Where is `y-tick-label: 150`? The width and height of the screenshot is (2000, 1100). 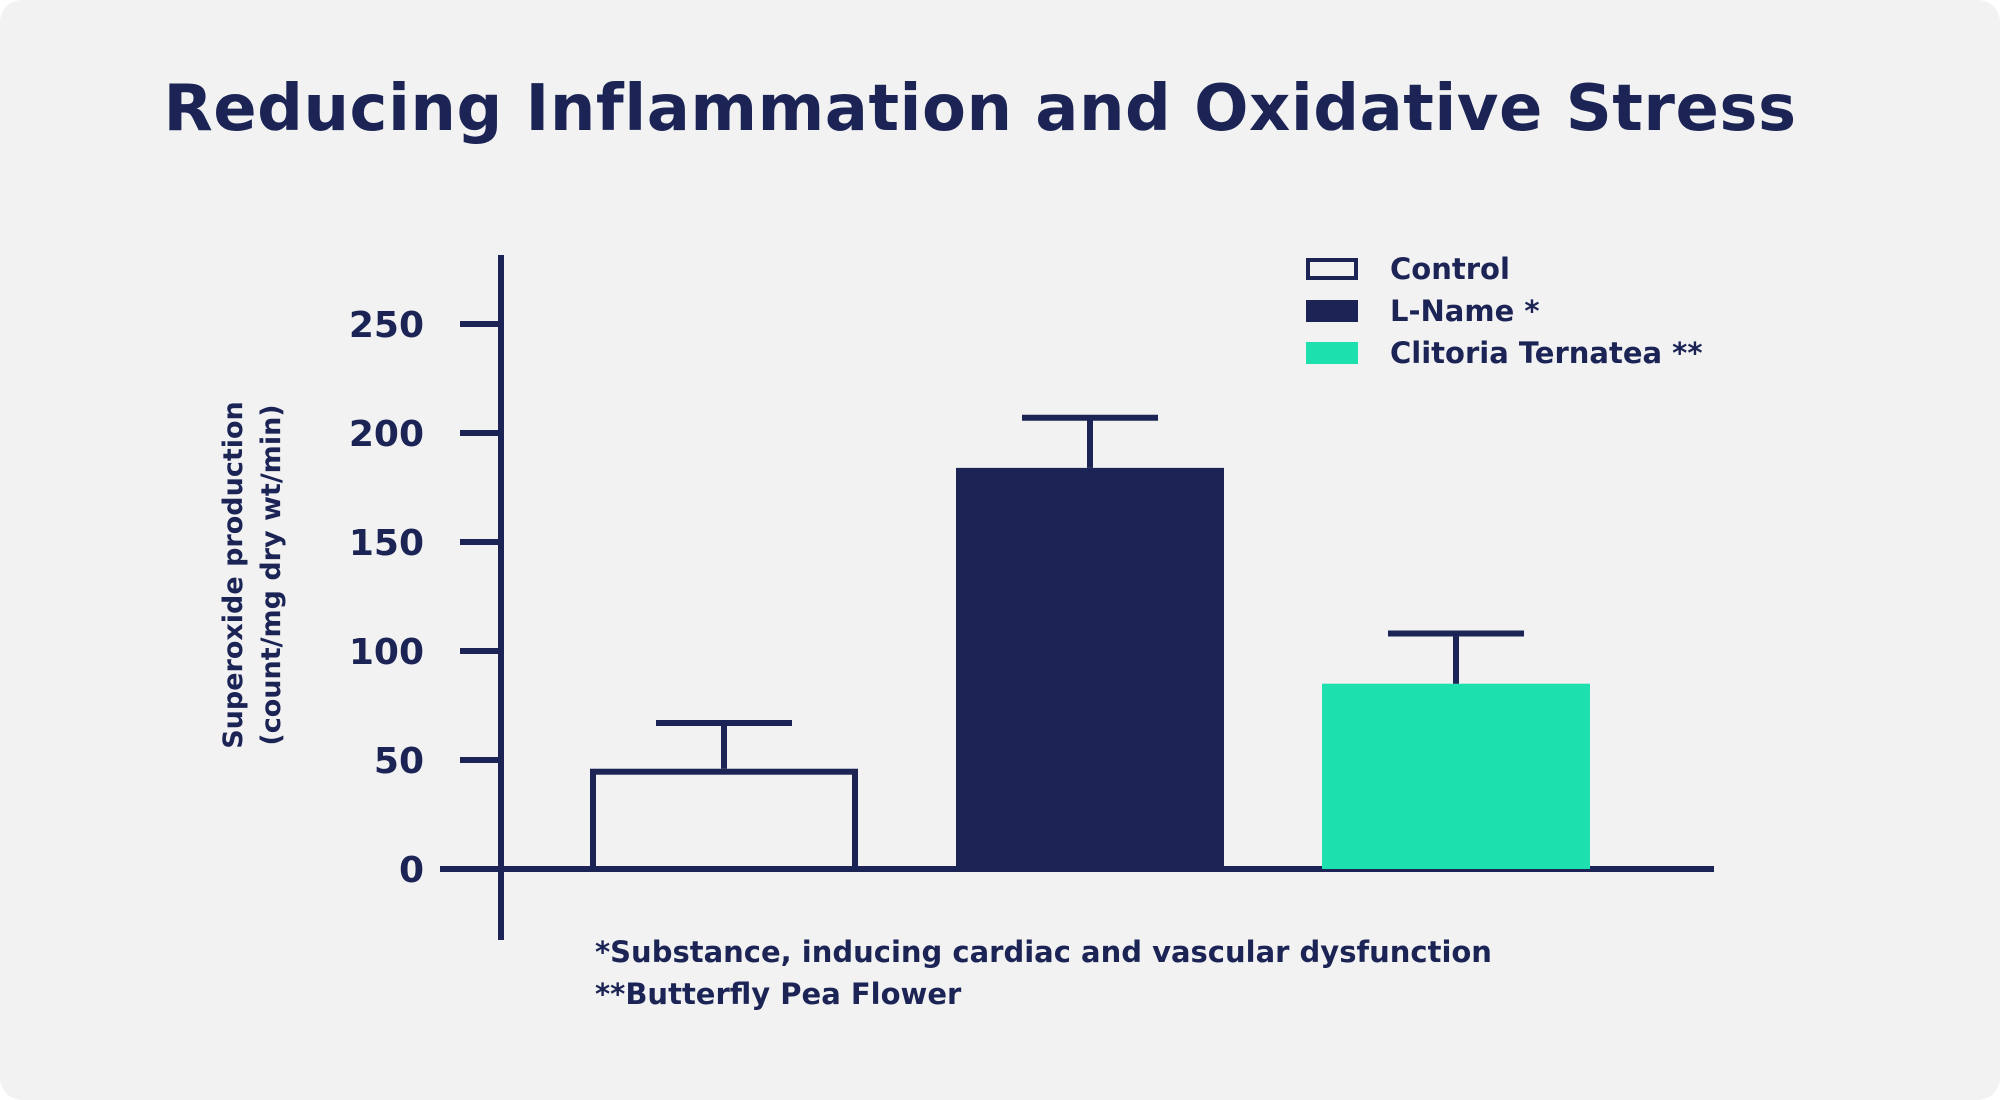 y-tick-label: 150 is located at coordinates (386, 543).